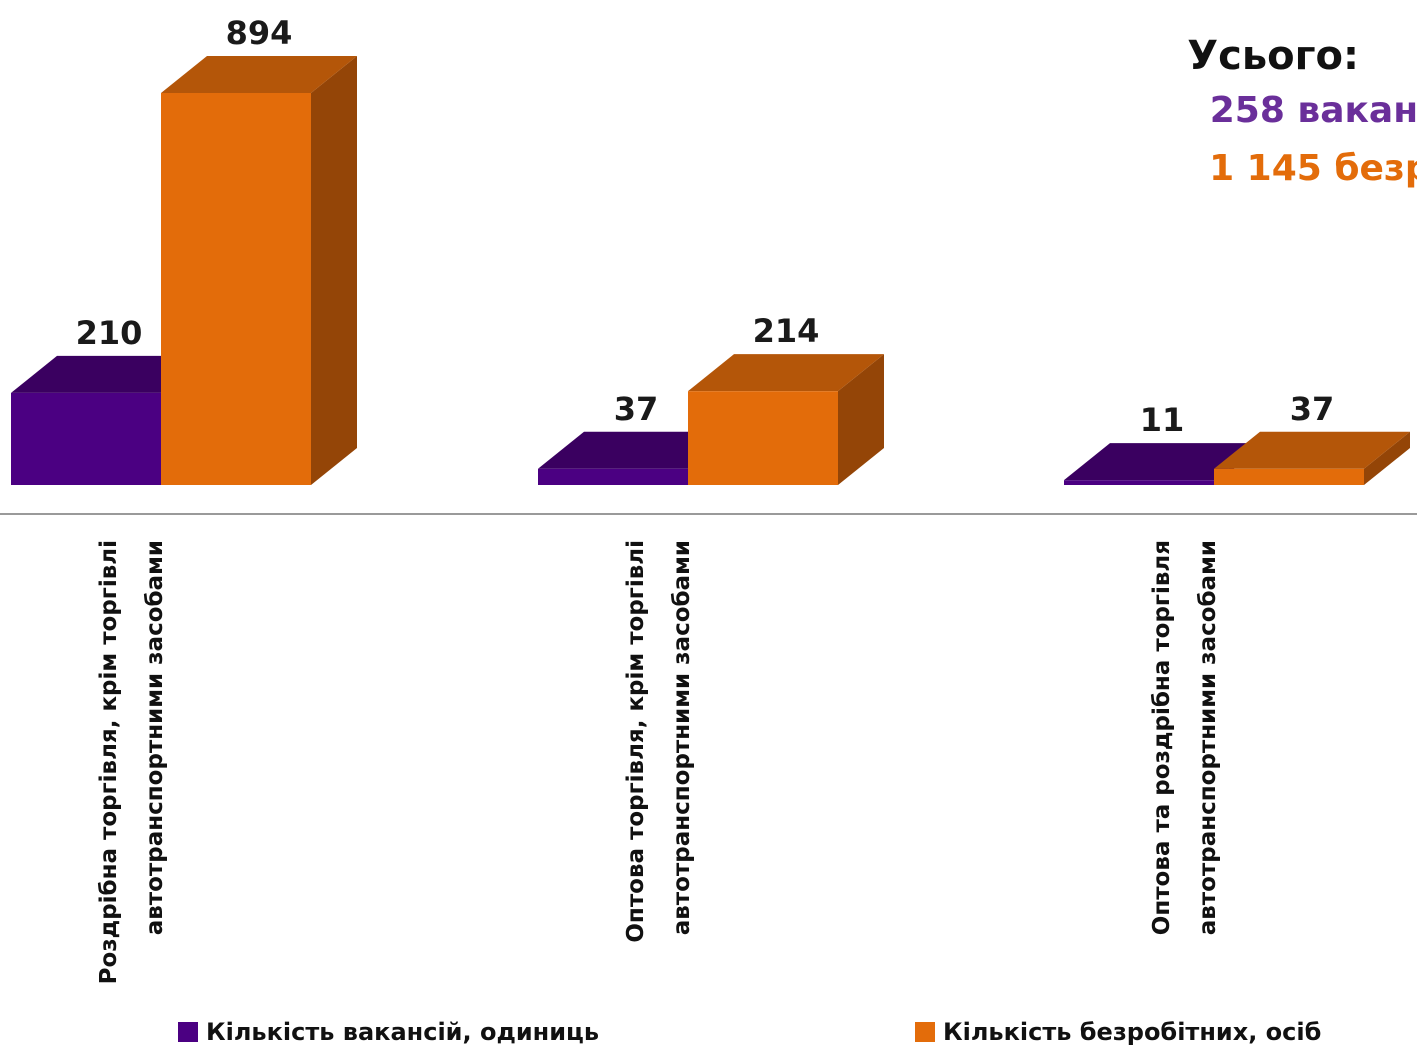 This screenshot has height=1050, width=1417. What do you see at coordinates (155, 737) in the screenshot?
I see `category-label-1-line-2: автотранспортними засобами` at bounding box center [155, 737].